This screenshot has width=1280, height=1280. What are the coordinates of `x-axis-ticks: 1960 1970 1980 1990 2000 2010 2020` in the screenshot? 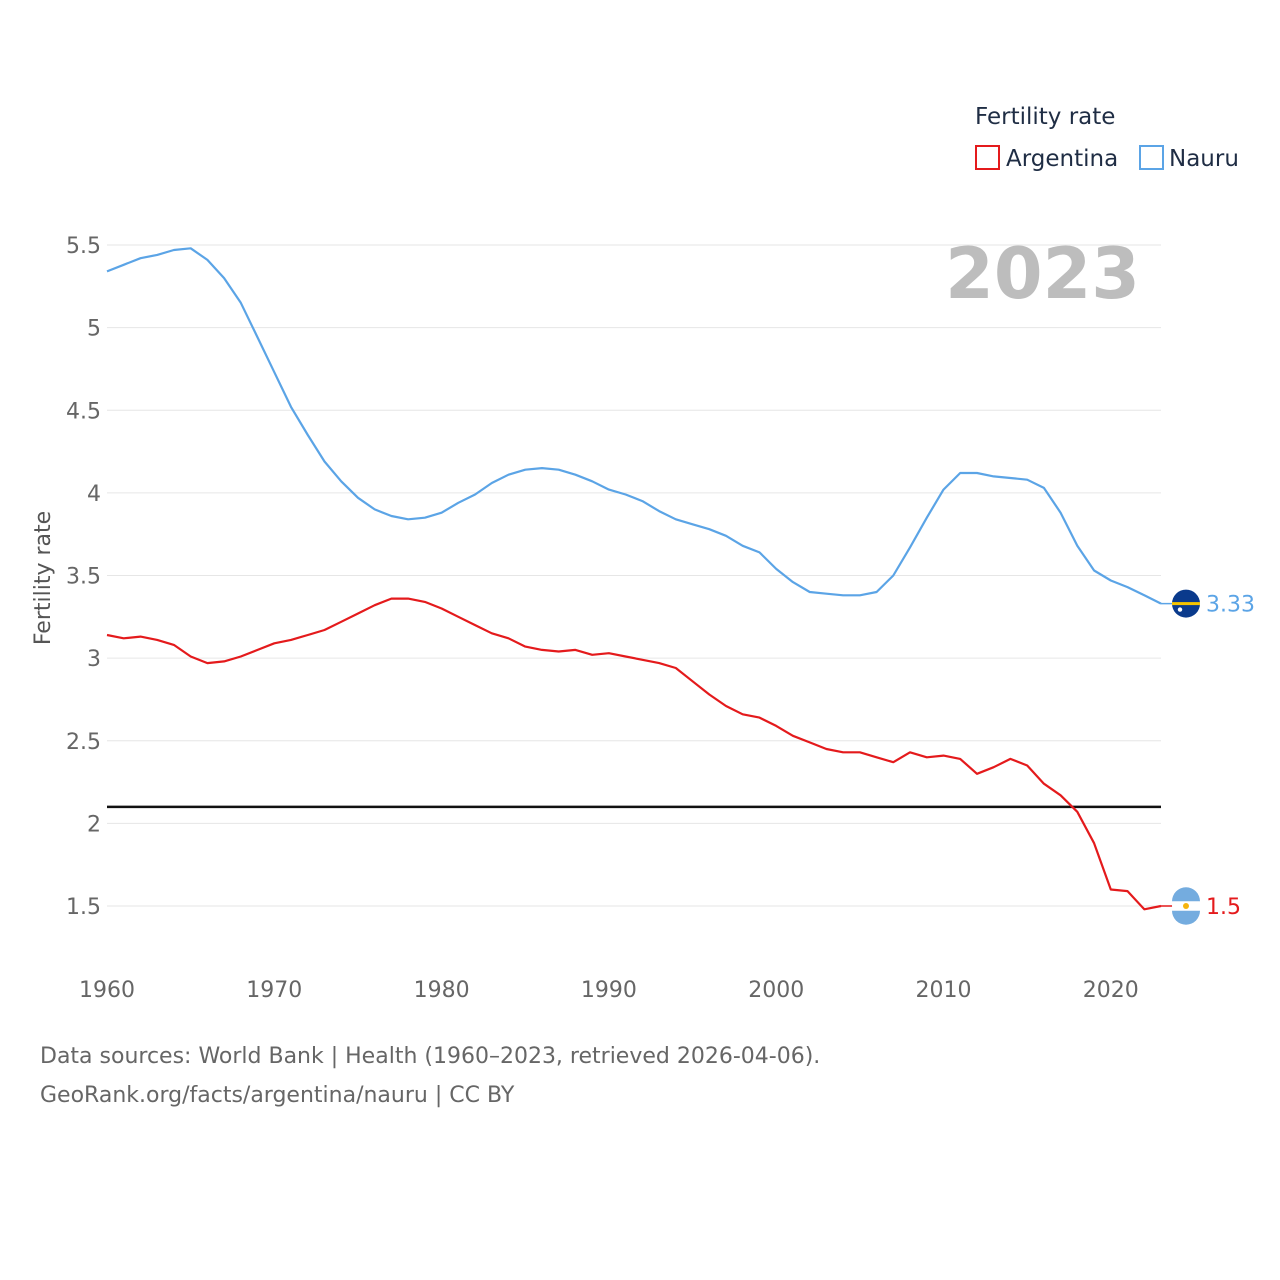 It's located at (609, 990).